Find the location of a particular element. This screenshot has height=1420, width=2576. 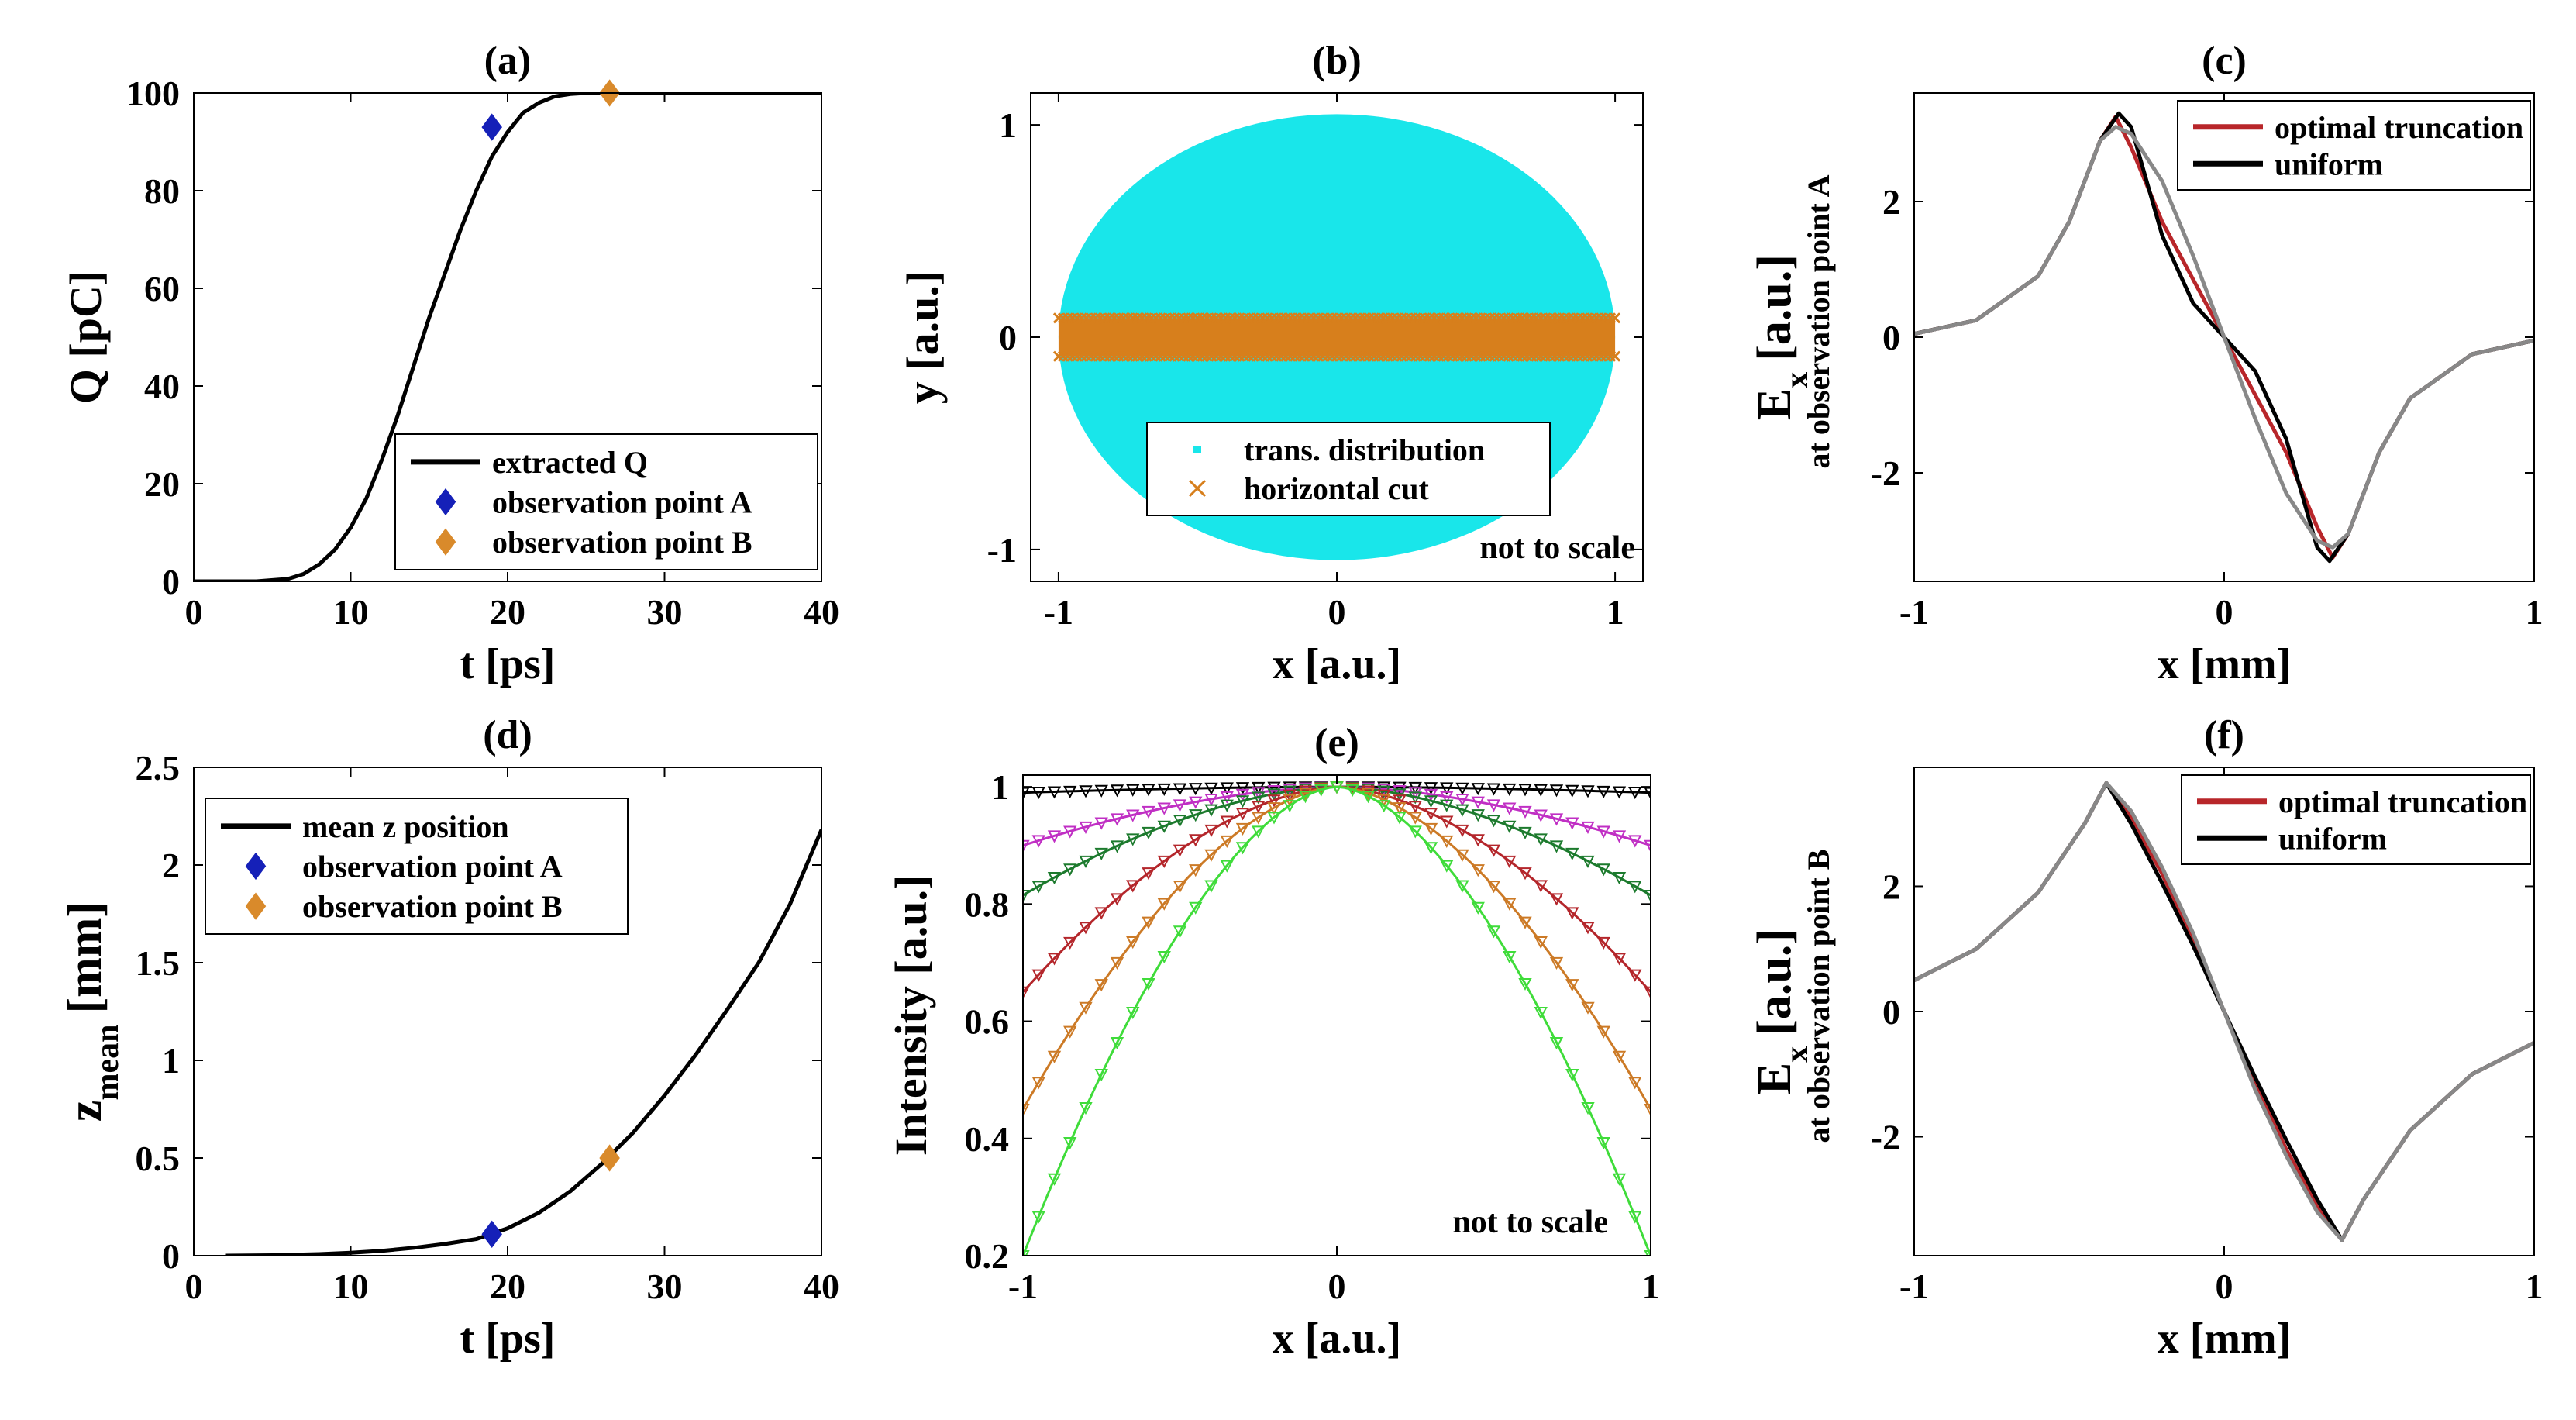

y-axis-label: zmean [mm] is located at coordinates (92, 1011).